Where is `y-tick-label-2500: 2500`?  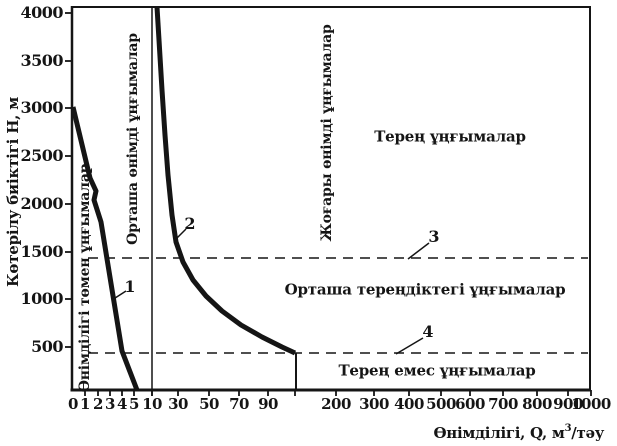 y-tick-label-2500: 2500 is located at coordinates (41, 155).